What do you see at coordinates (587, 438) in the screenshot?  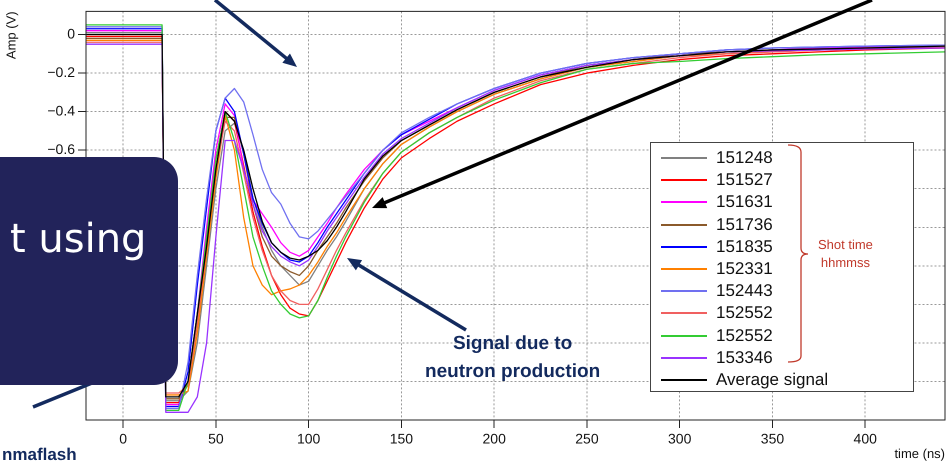 I see `x-tick-label: 250` at bounding box center [587, 438].